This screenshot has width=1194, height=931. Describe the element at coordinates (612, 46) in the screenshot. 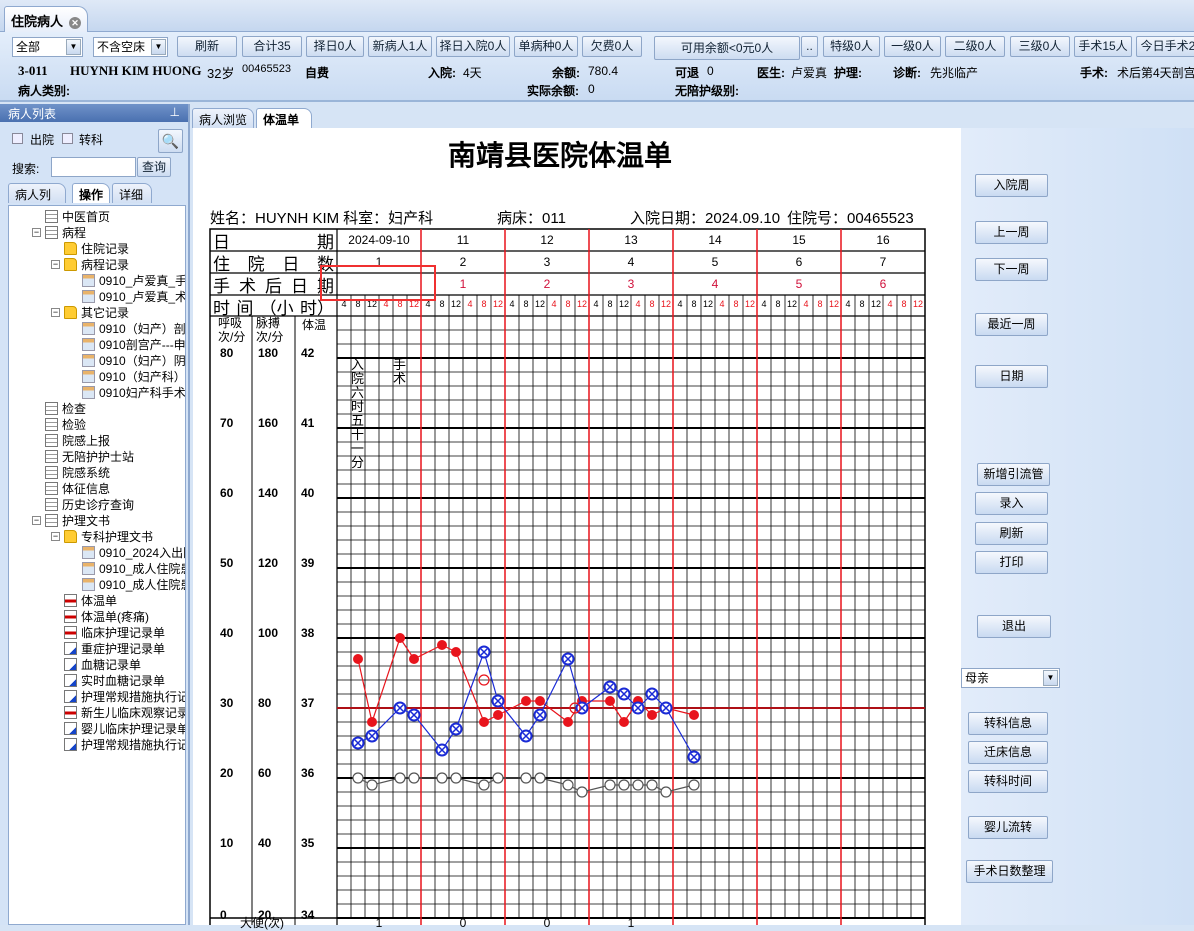

I see `arrears-button: 欠费0人` at that location.